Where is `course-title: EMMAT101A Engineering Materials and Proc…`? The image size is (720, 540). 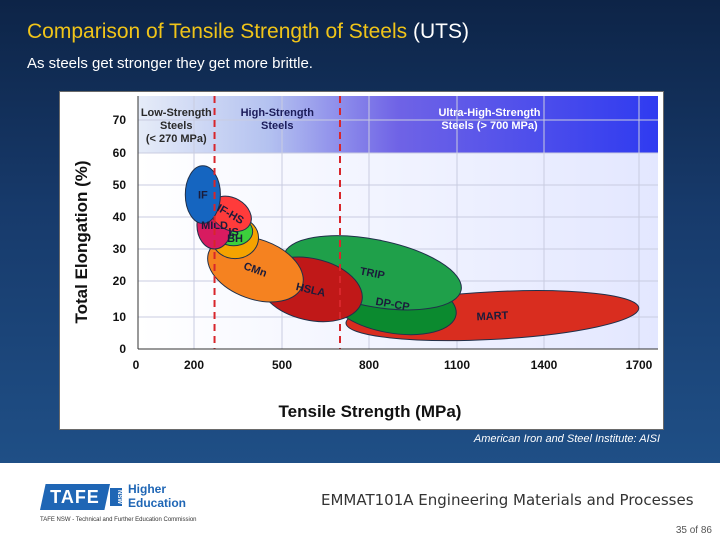
course-title: EMMAT101A Engineering Materials and Proc… is located at coordinates (507, 500).